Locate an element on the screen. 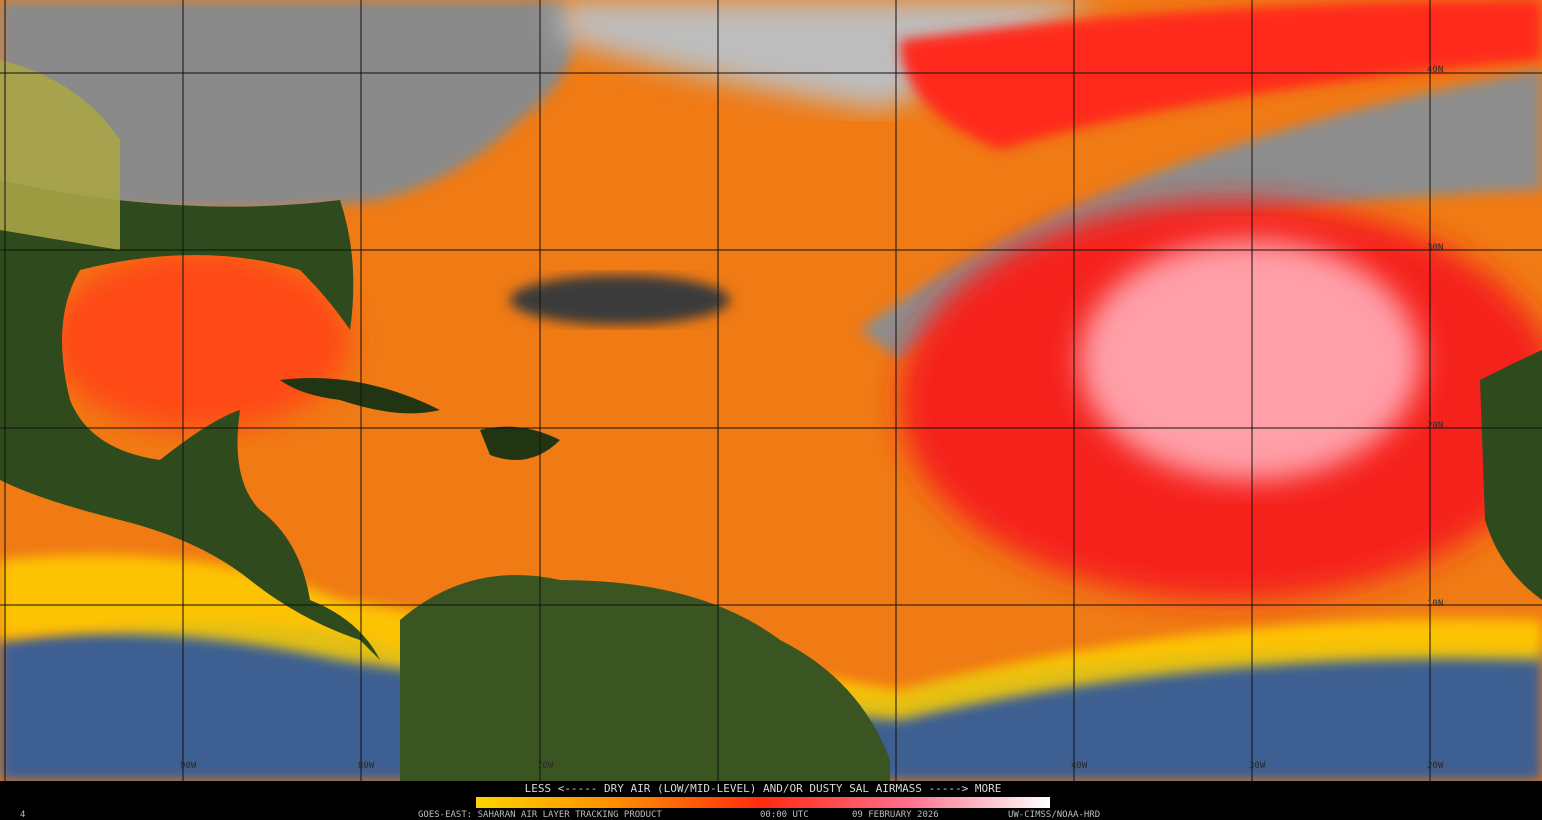 This screenshot has width=1542, height=820. latitude-label: 40N is located at coordinates (1435, 70).